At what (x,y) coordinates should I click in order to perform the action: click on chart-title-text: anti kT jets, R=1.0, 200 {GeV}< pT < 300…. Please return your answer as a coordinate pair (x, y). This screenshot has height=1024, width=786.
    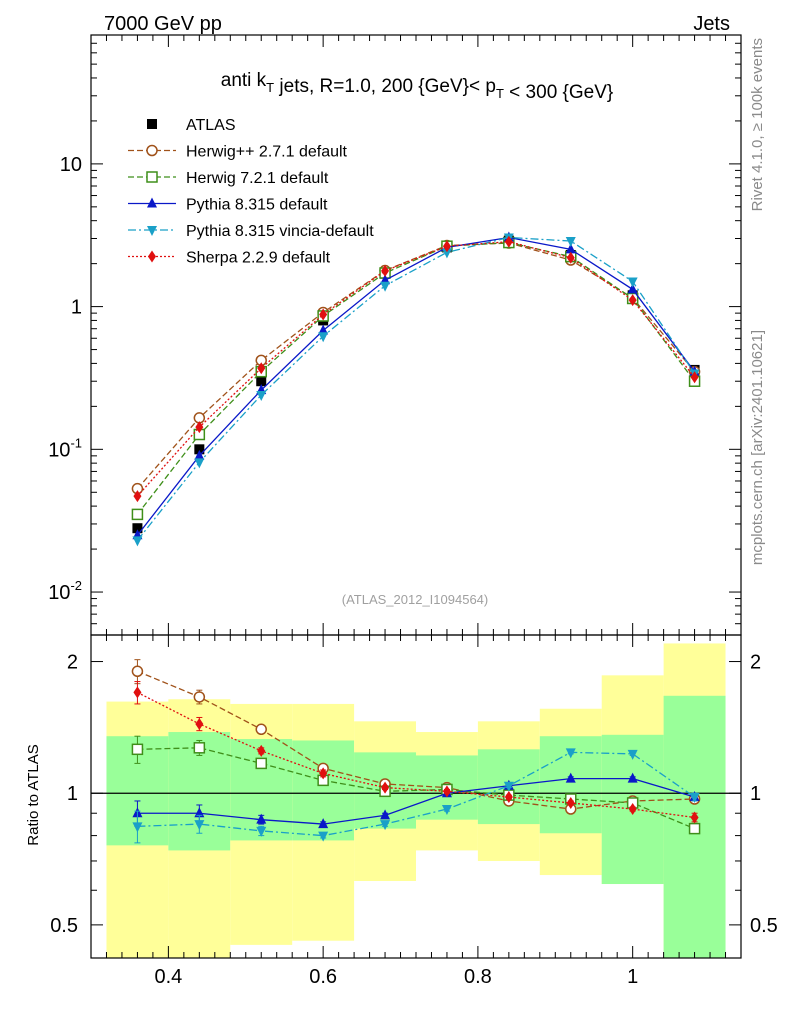
    Looking at the image, I should click on (417, 86).